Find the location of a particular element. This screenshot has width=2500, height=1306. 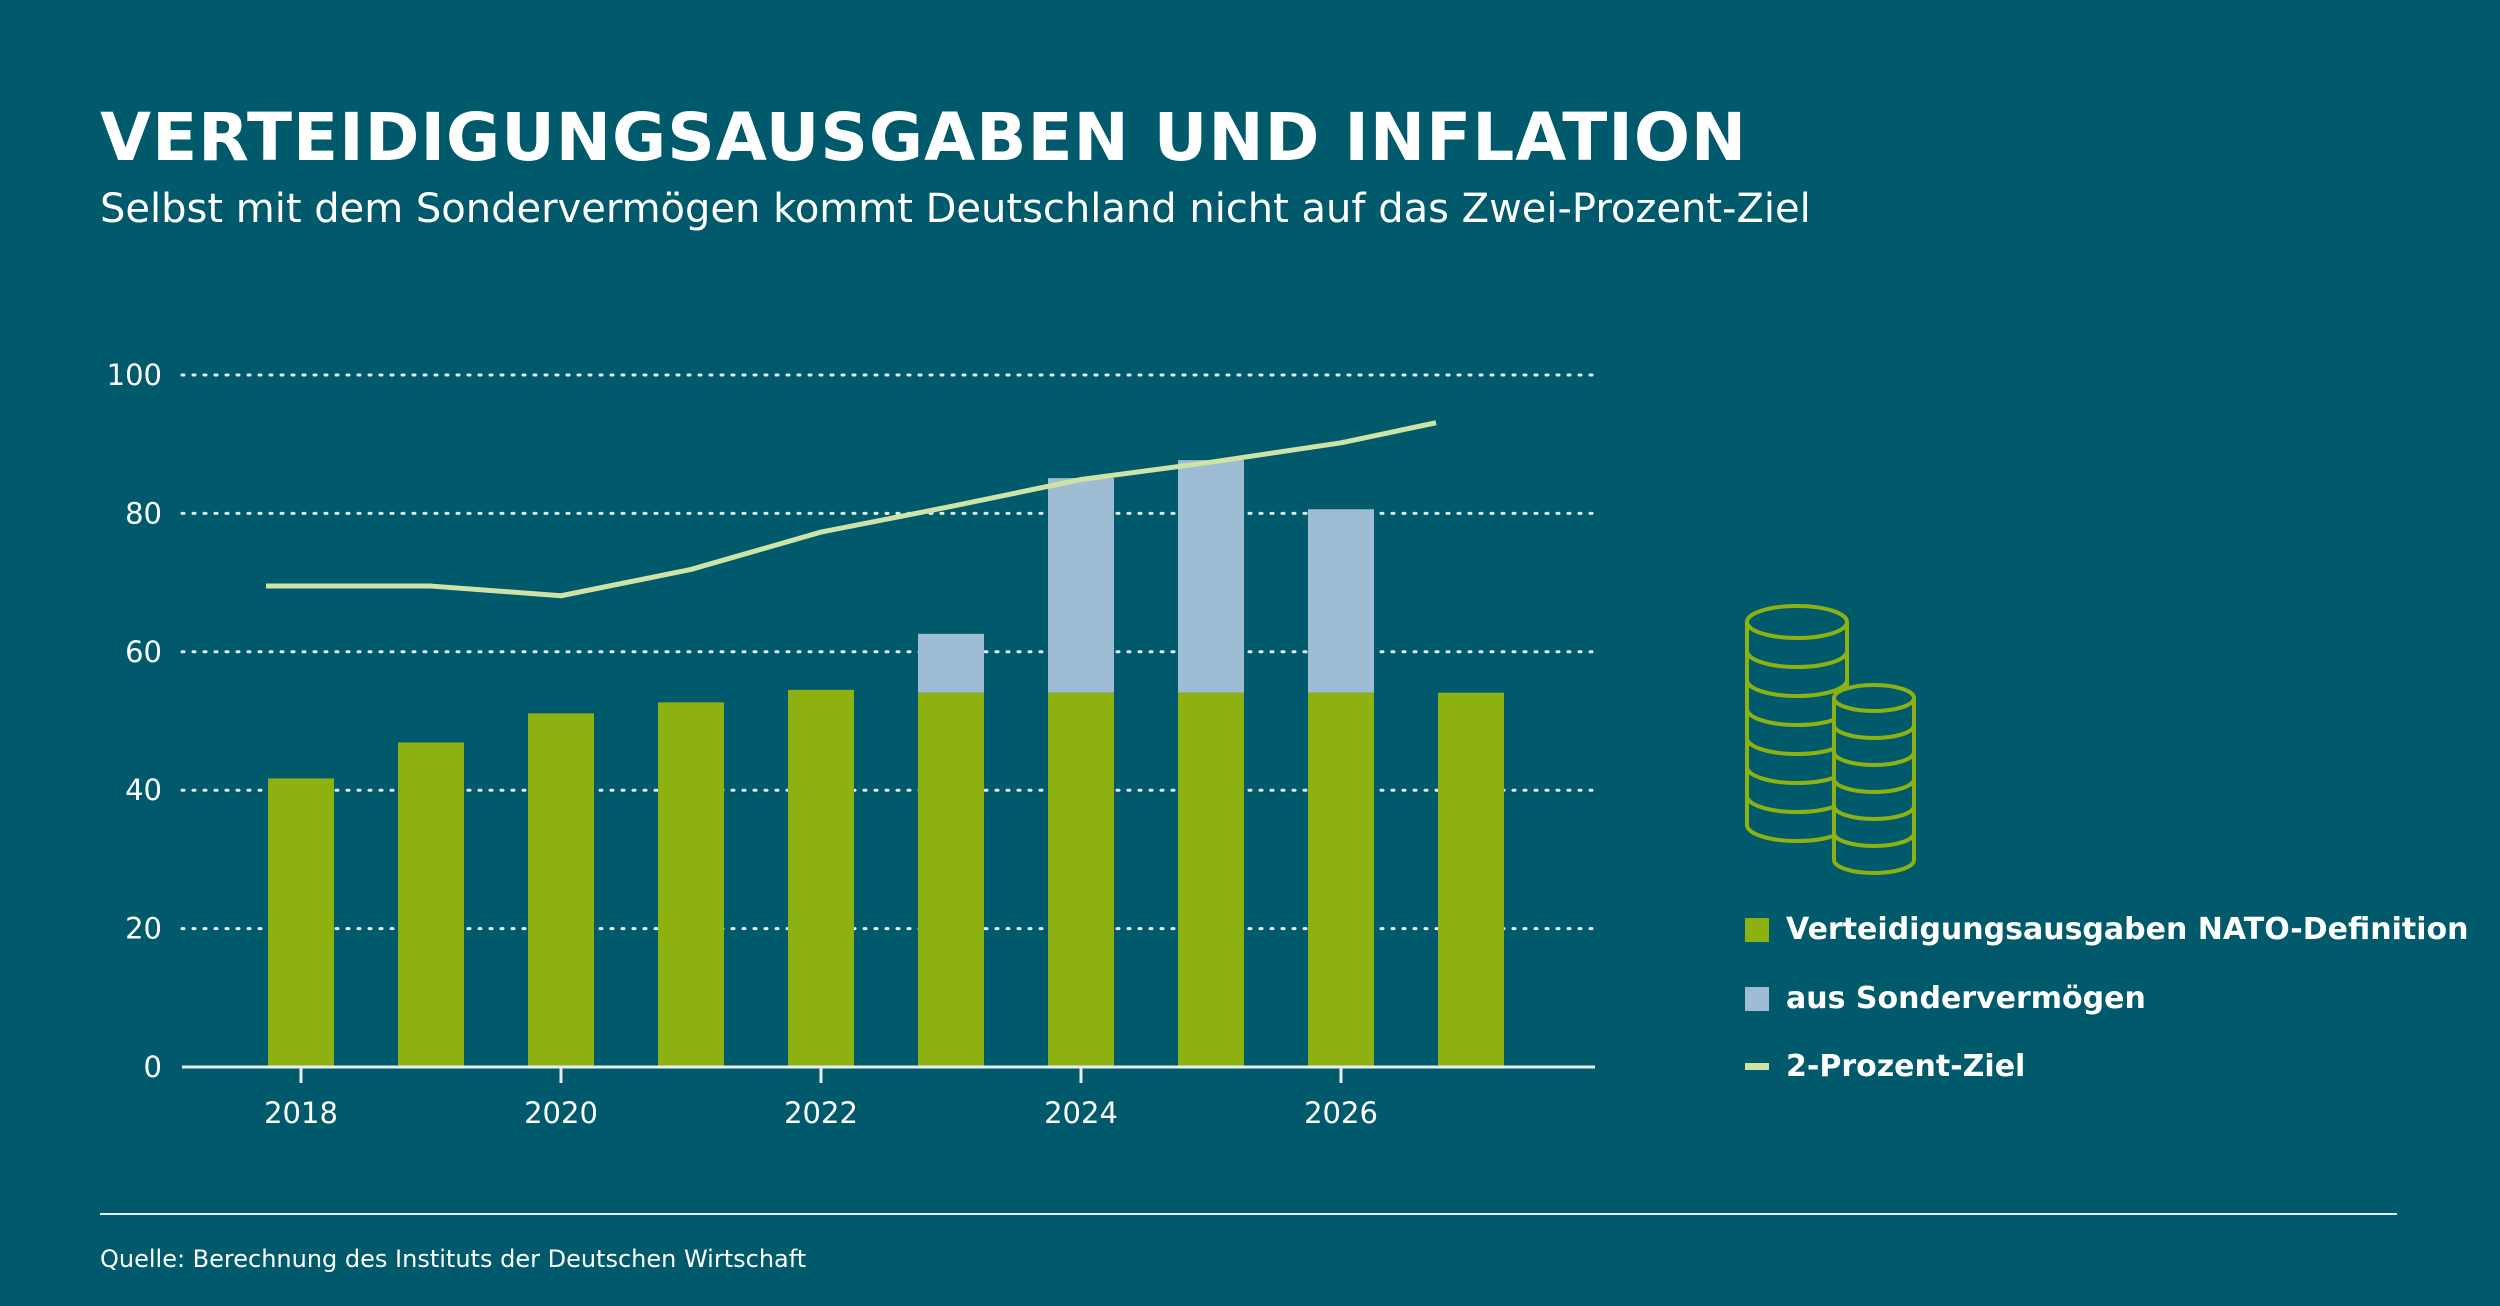

y-tick-label: 20 is located at coordinates (143, 929).